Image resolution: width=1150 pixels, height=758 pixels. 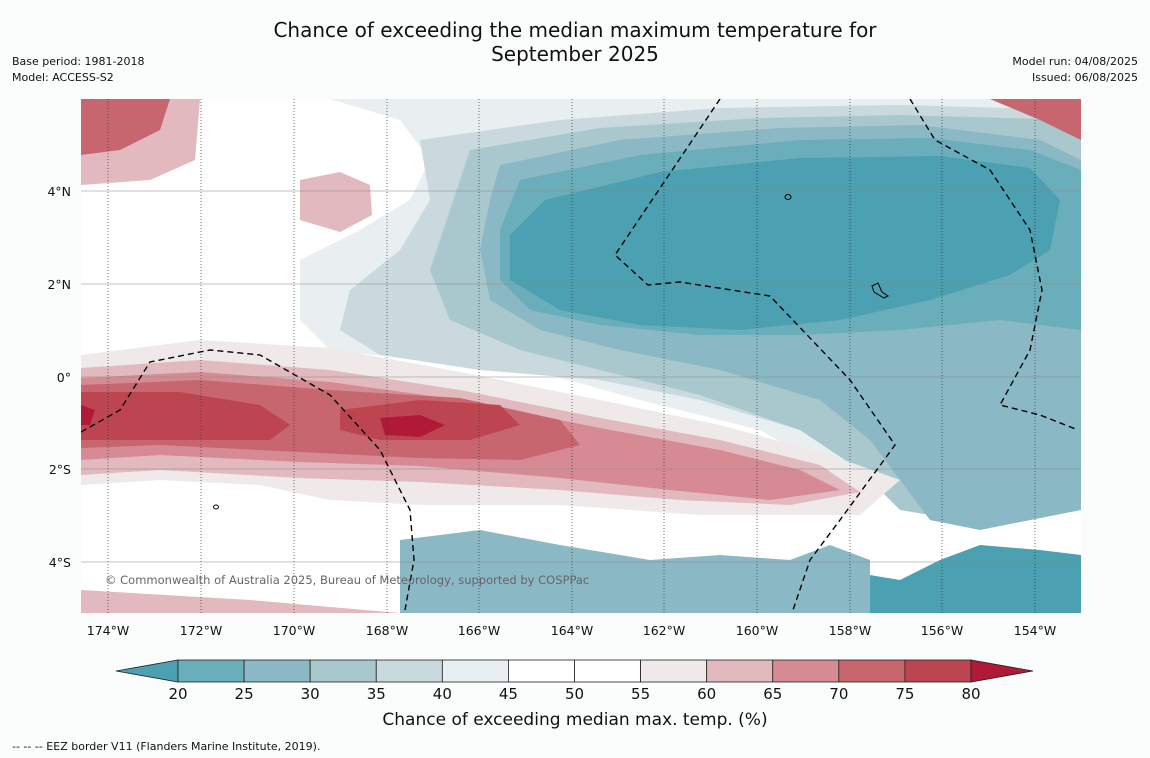 What do you see at coordinates (575, 54) in the screenshot?
I see `title-line-2: September 2025` at bounding box center [575, 54].